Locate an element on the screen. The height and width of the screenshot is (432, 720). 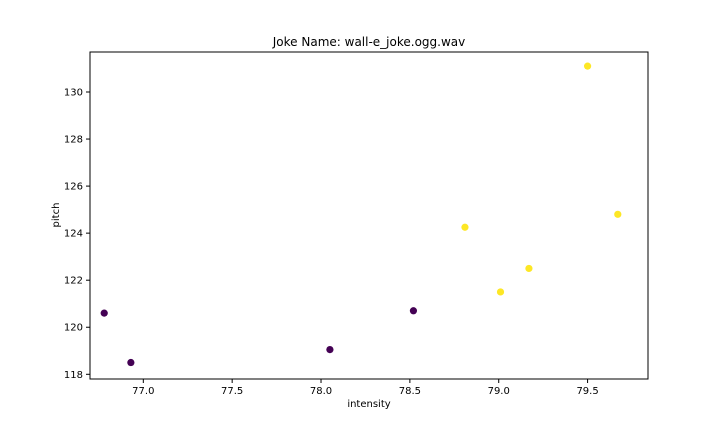
x-tick-label: 79.5 is located at coordinates (587, 391).